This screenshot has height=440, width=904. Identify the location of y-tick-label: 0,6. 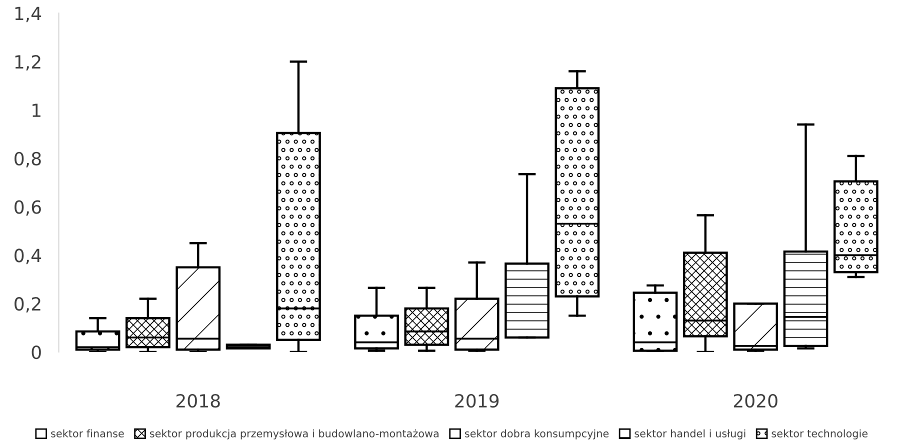
(27, 208).